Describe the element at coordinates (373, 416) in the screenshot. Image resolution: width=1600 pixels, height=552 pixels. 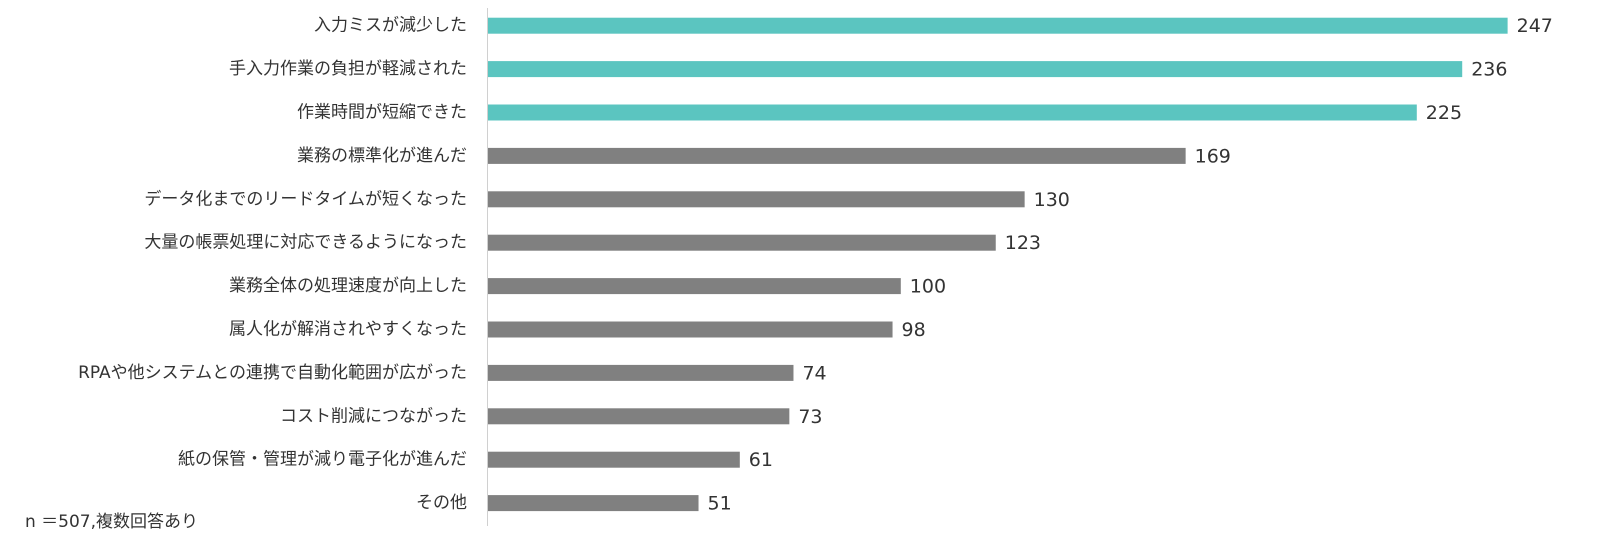
I see `category-label: コスト削減につながった` at that location.